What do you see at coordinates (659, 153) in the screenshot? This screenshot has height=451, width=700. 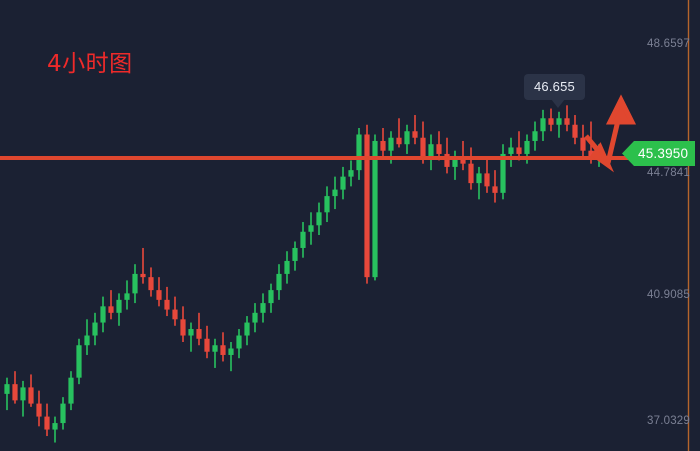 I see `current-price-tag: 45.3950` at bounding box center [659, 153].